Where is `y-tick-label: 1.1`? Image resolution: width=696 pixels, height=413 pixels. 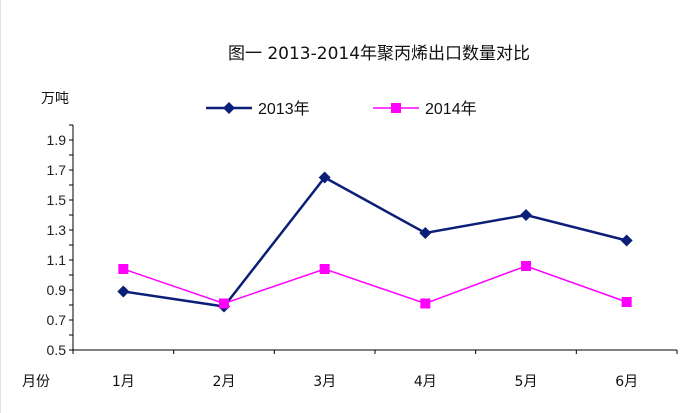
y-tick-label: 1.1 is located at coordinates (57, 260).